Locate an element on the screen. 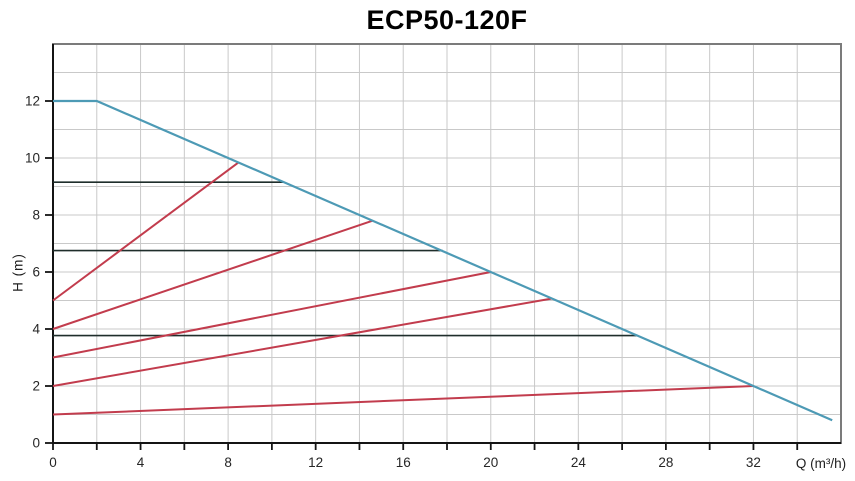 The image size is (855, 481). x-tick-label: 32 is located at coordinates (753, 462).